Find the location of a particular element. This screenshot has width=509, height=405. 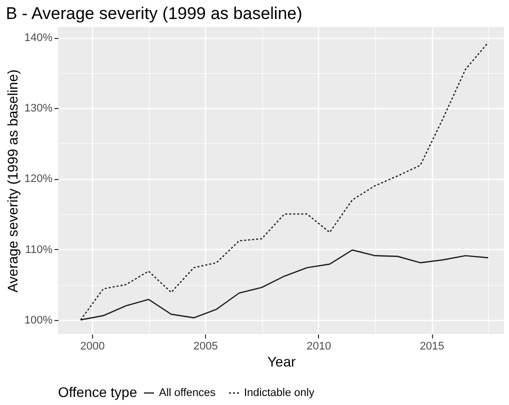

x-tick-label: 2005 is located at coordinates (205, 346).